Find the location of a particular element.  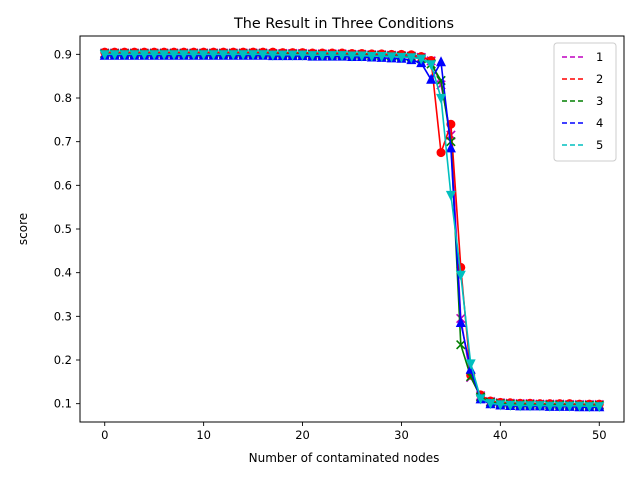

x-tick-label: 0 is located at coordinates (104, 435).